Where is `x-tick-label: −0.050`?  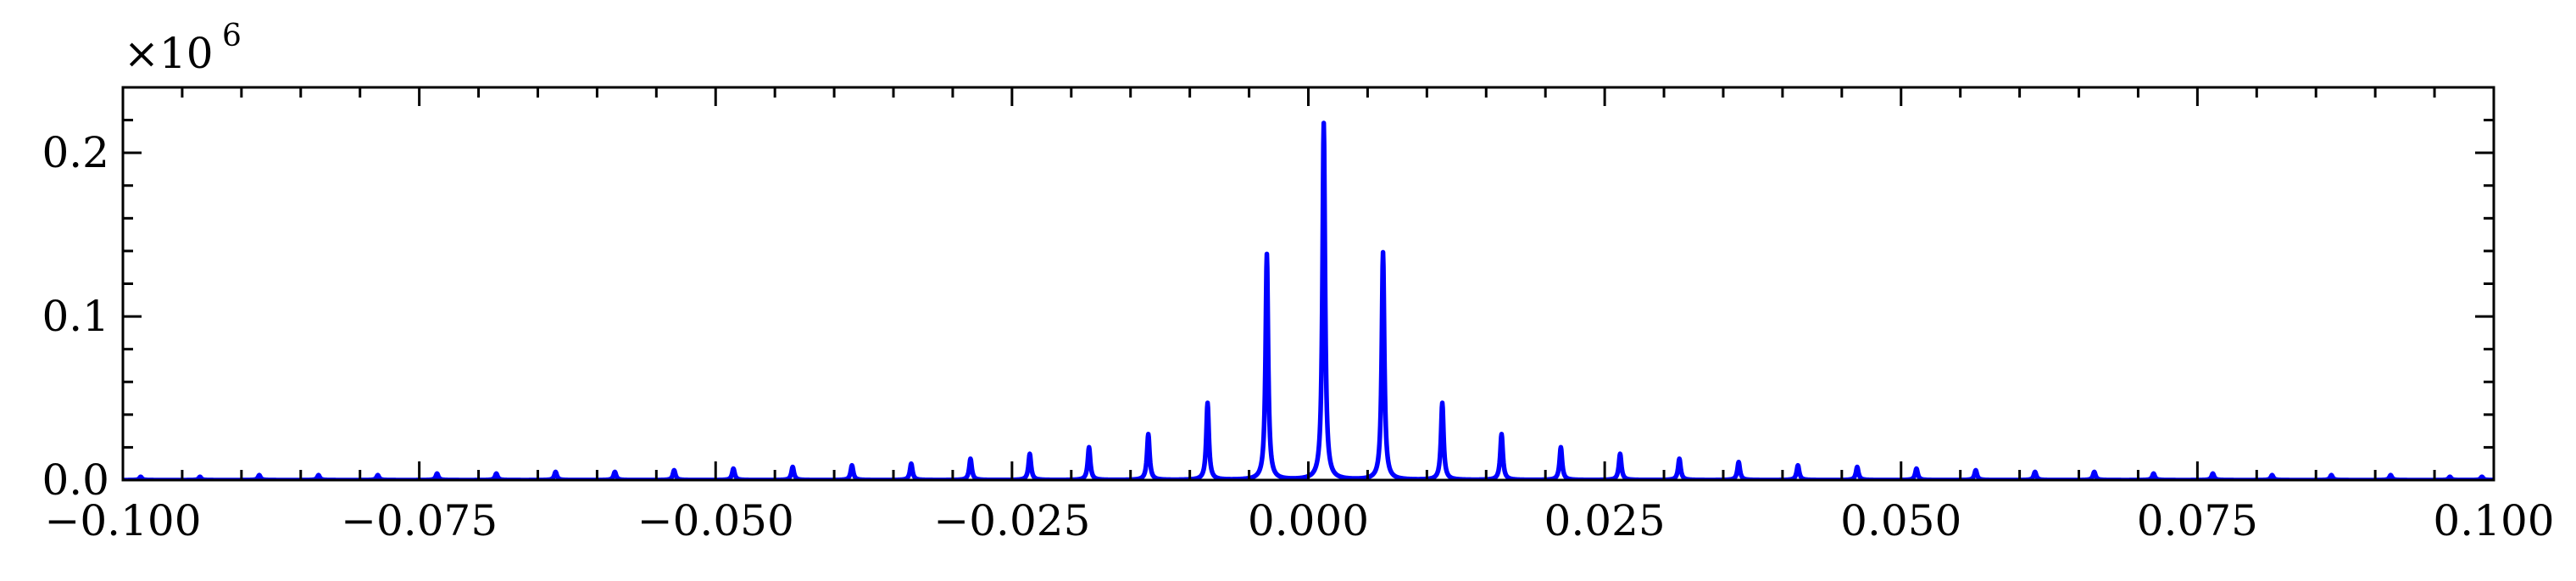 x-tick-label: −0.050 is located at coordinates (715, 520).